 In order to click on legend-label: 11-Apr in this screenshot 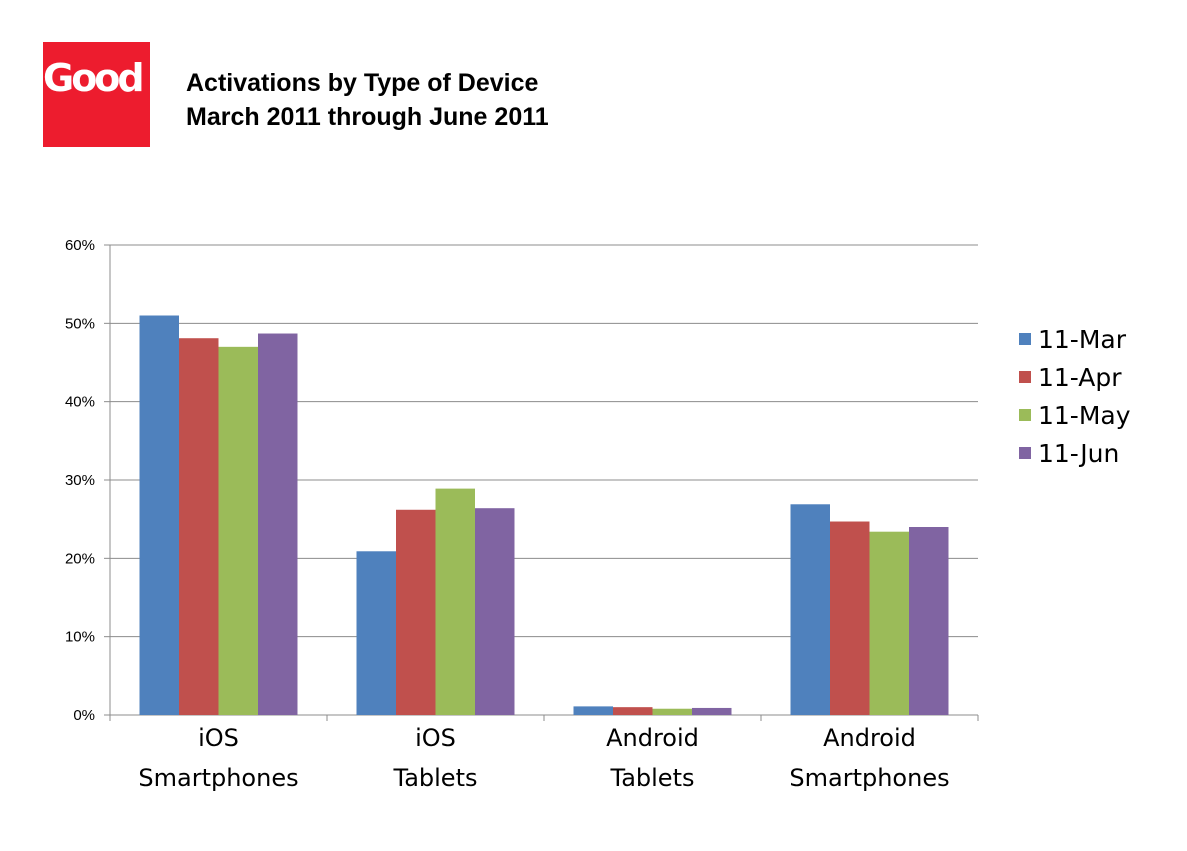, I will do `click(1080, 377)`.